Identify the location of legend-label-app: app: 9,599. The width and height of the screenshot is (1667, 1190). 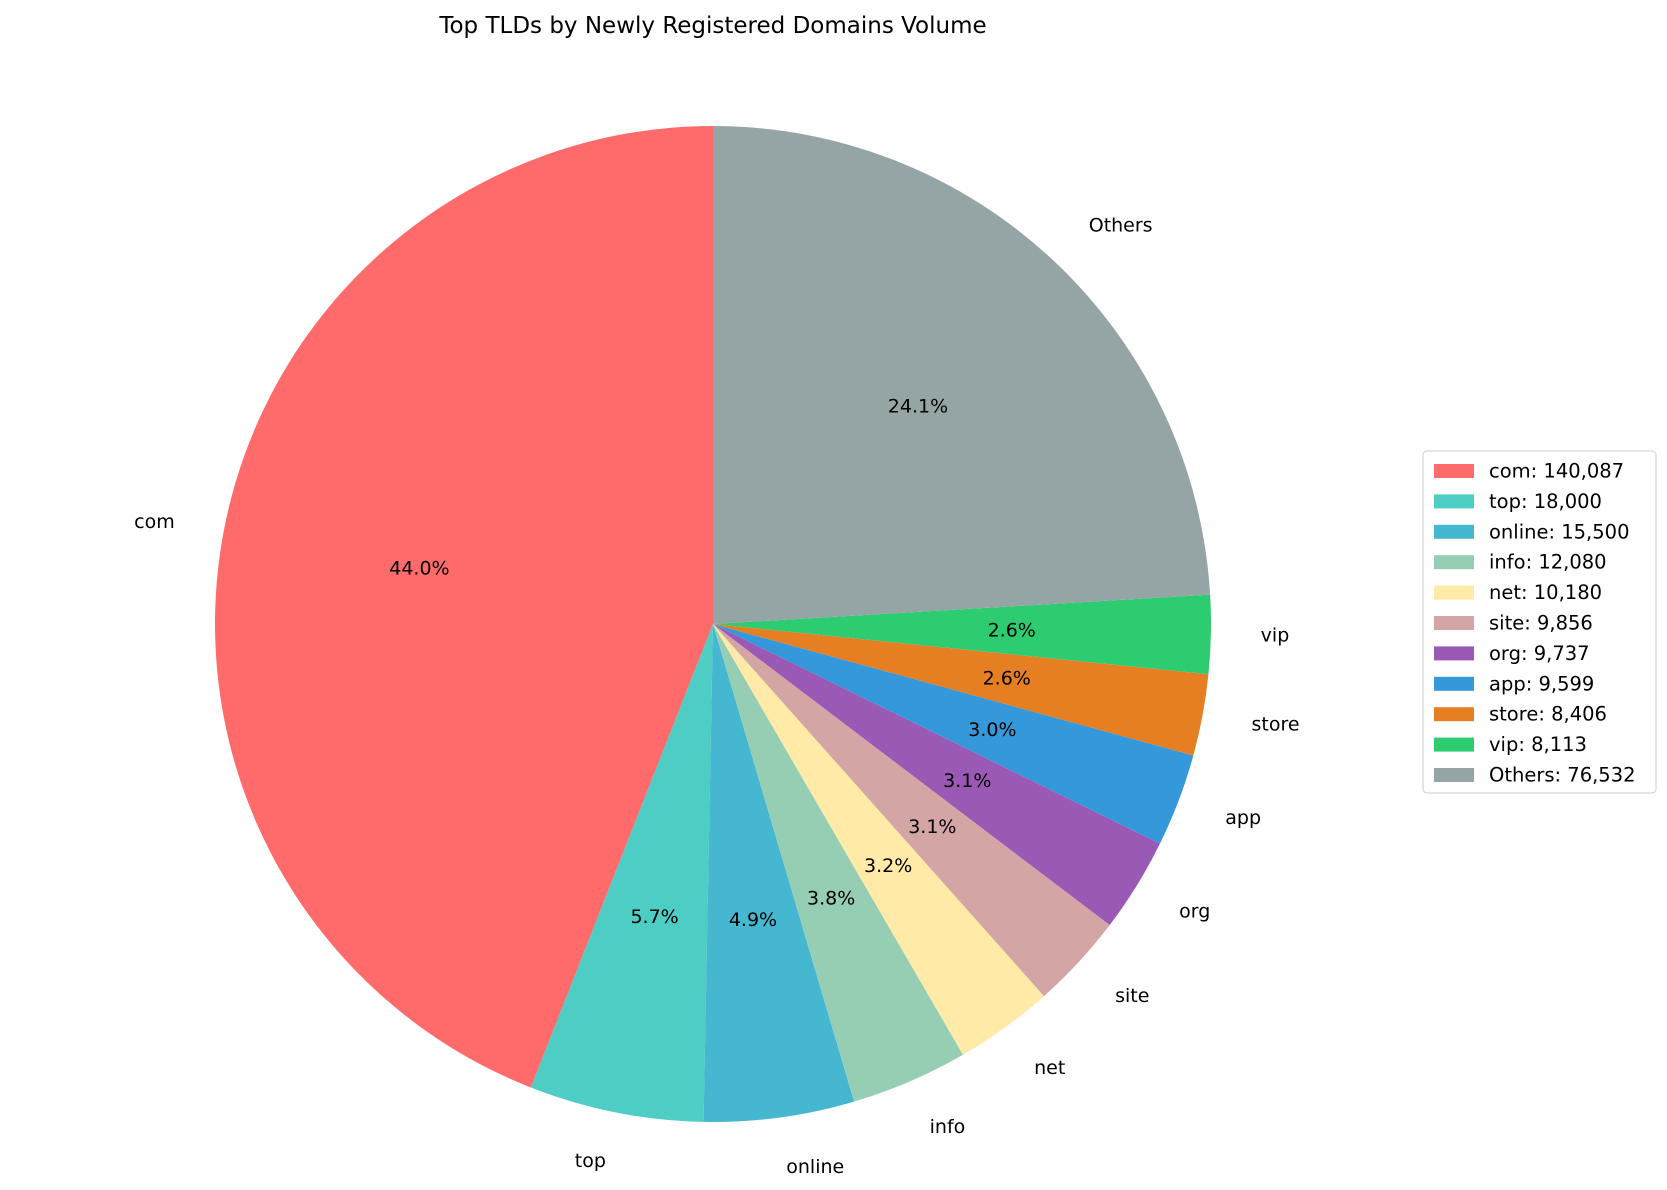
(1541, 683).